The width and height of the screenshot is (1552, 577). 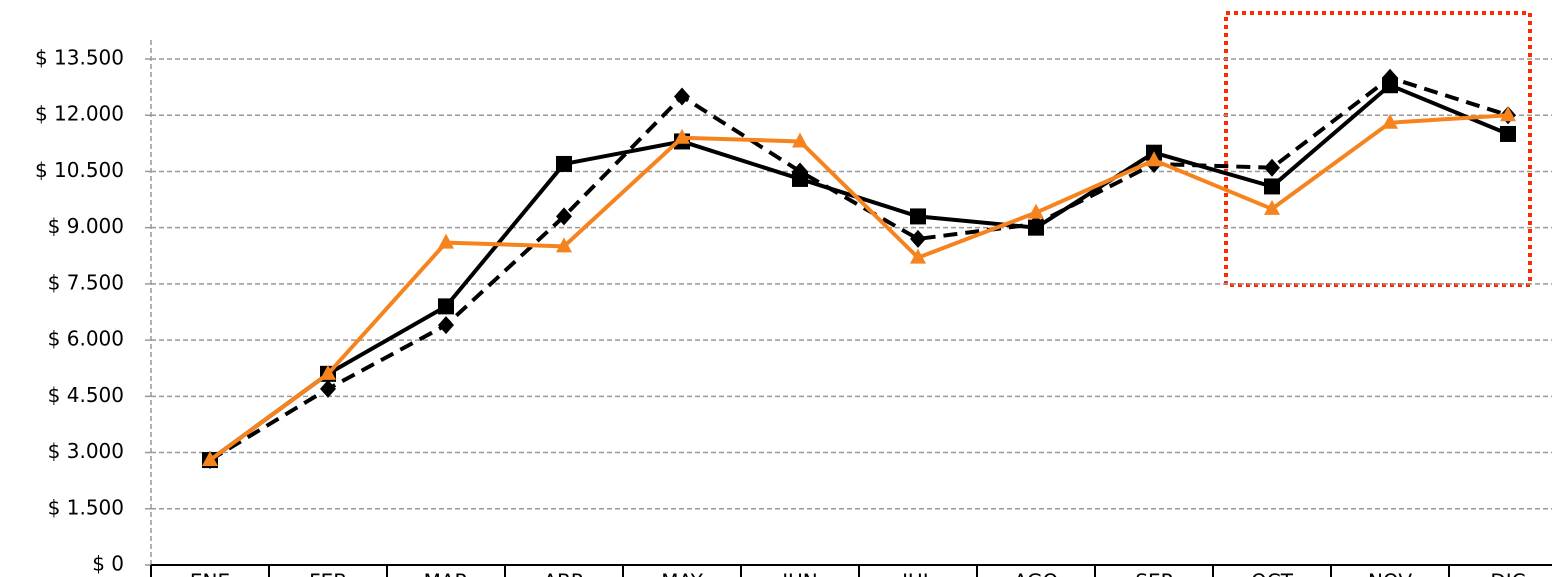 What do you see at coordinates (86, 451) in the screenshot?
I see `y-tick-label: $ 3.000` at bounding box center [86, 451].